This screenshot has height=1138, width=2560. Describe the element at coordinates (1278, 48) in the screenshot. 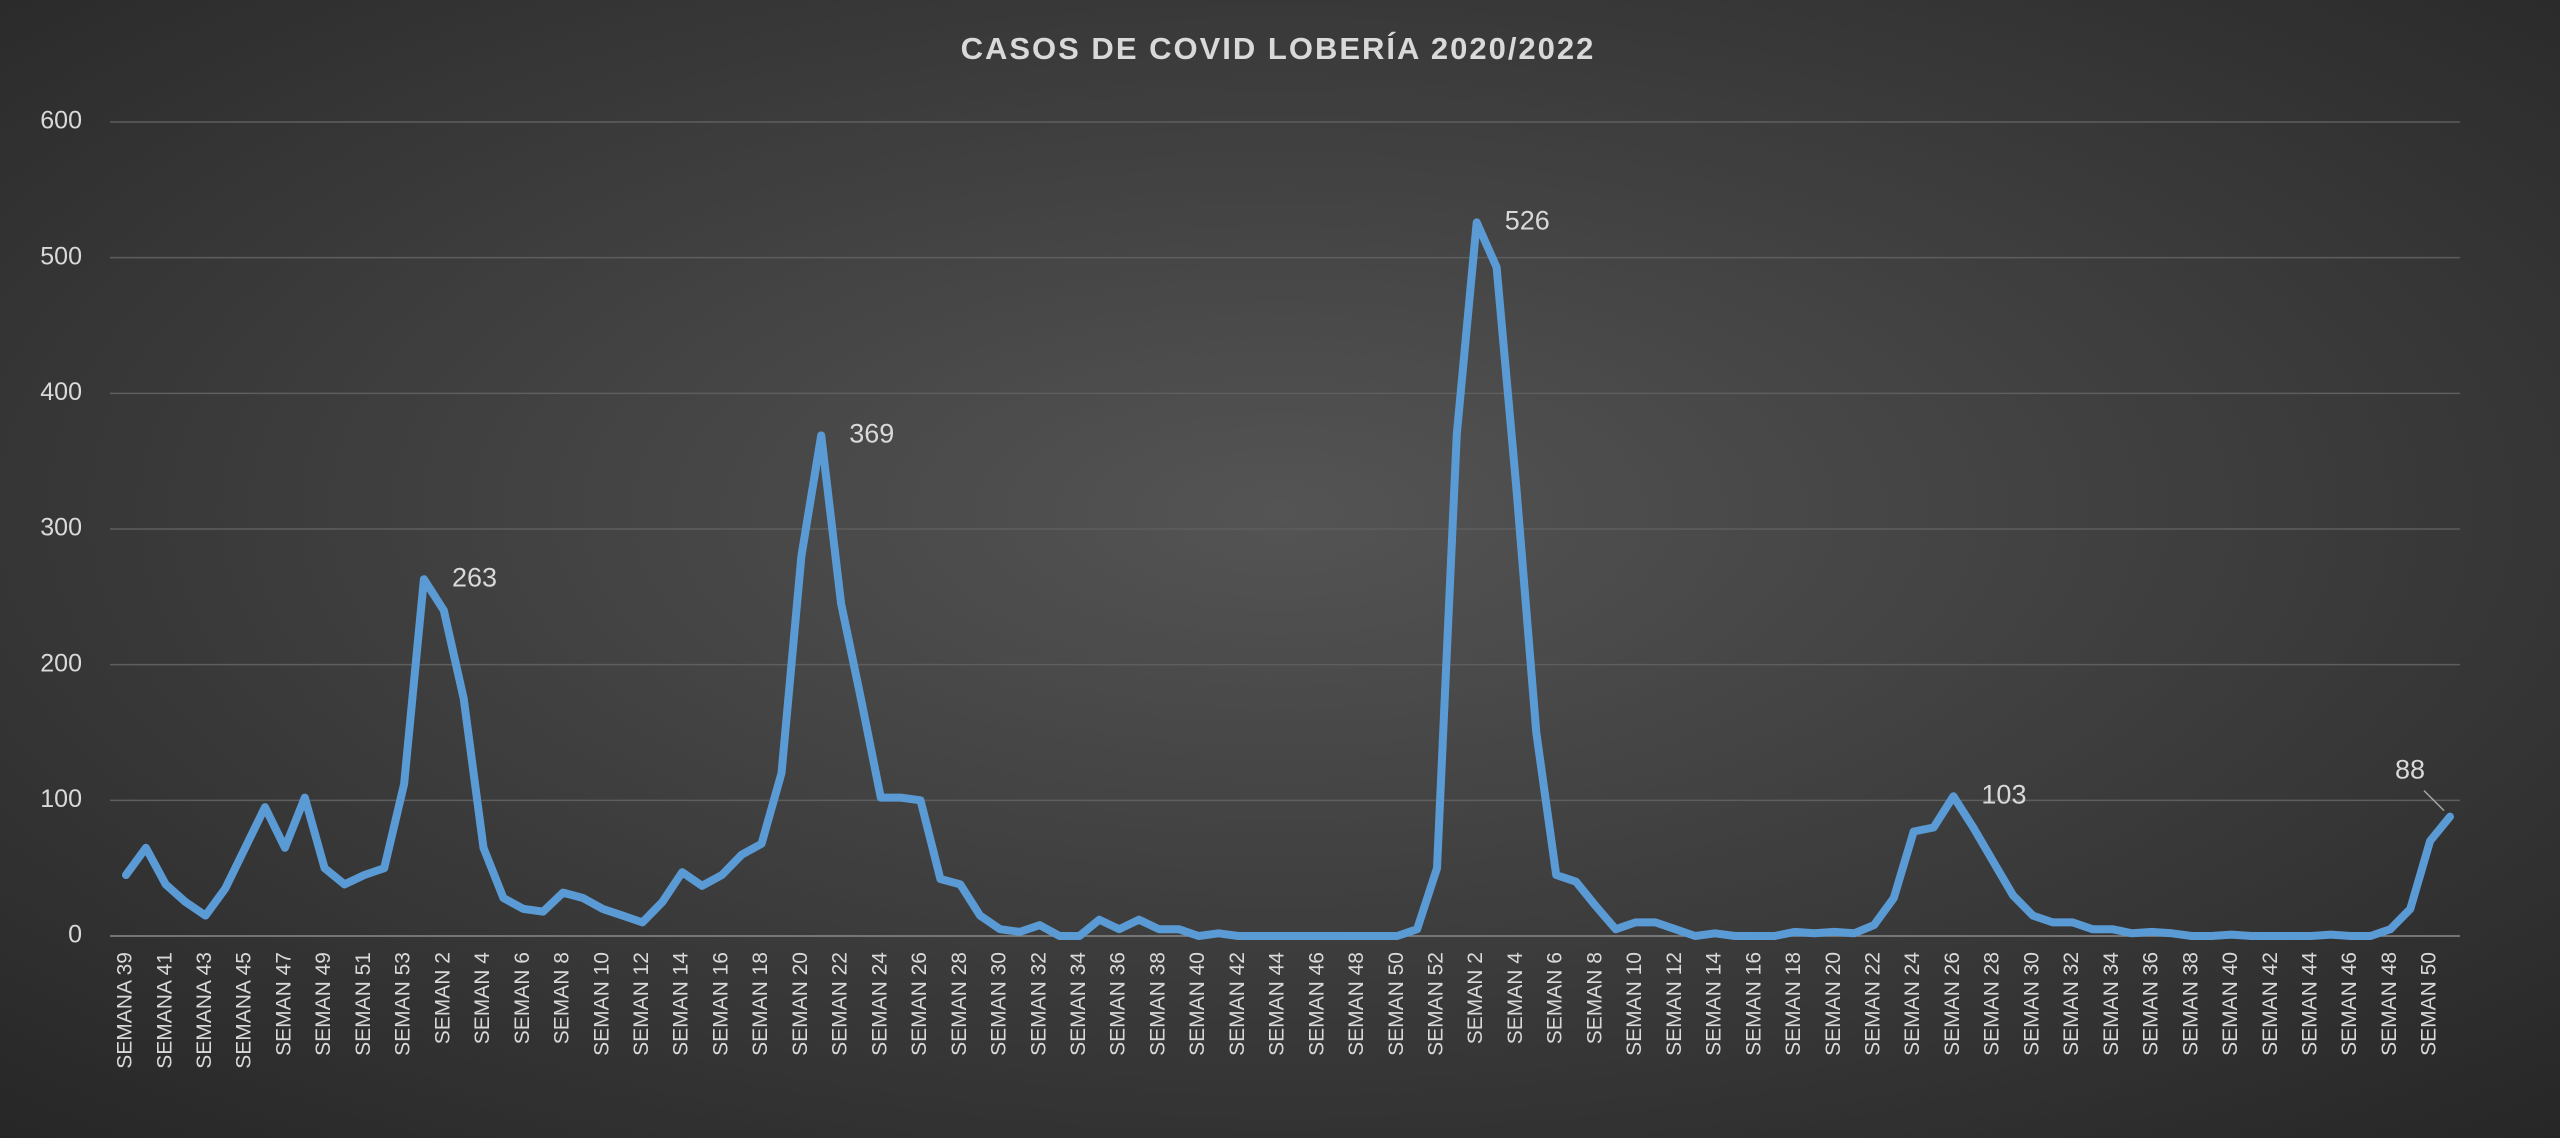

I see `chart-title: CASOS DE COVID LOBERÍA 2020/2022` at that location.